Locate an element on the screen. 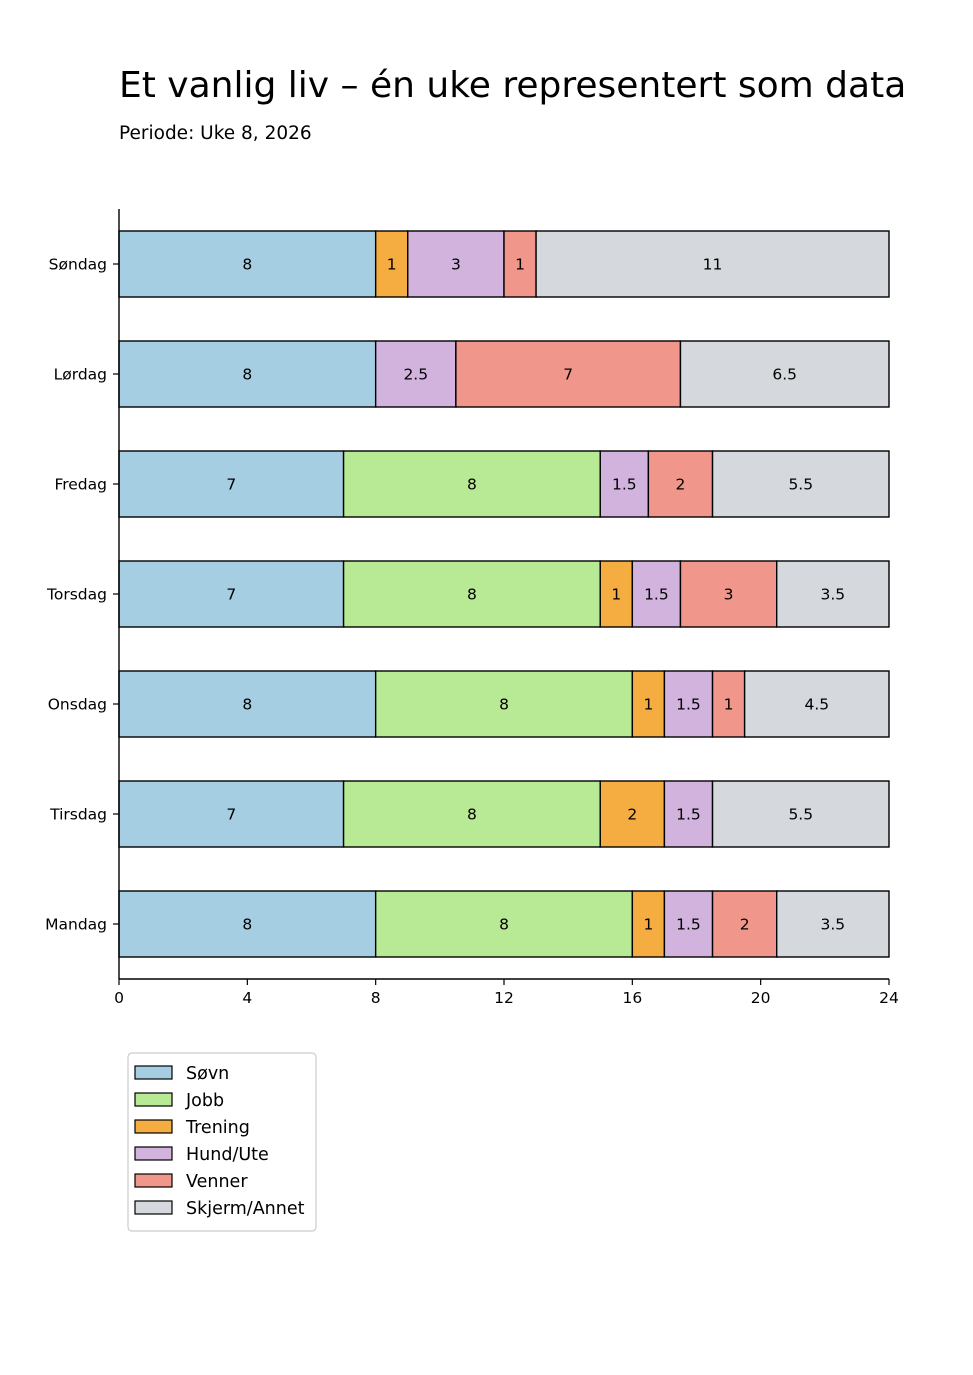 Image resolution: width=973 pixels, height=1375 pixels. bar-fredag-skjerm-annet is located at coordinates (800, 484).